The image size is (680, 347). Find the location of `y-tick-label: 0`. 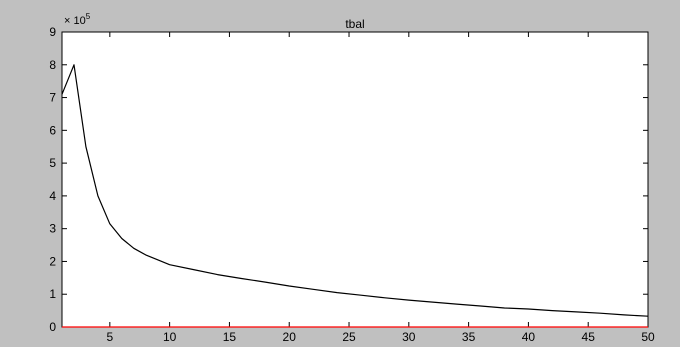

y-tick-label: 0 is located at coordinates (52, 327).